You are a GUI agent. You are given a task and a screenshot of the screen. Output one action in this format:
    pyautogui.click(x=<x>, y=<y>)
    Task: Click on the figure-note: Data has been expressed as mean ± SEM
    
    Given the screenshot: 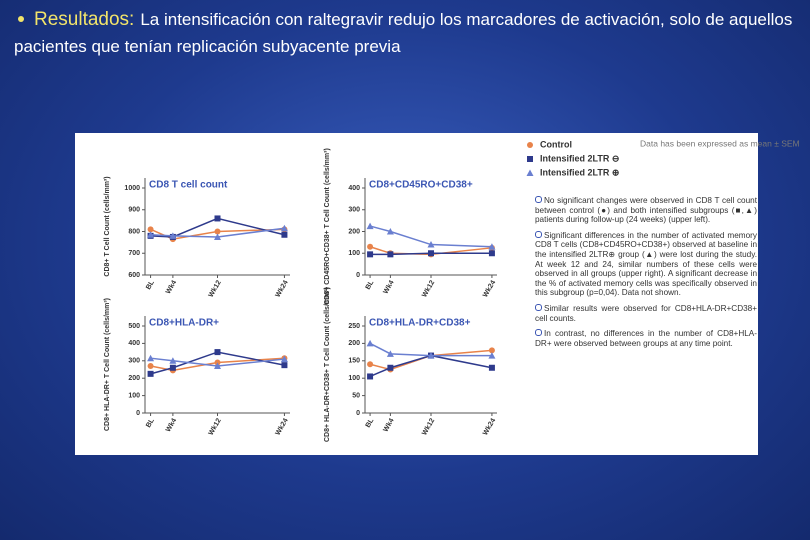 What is the action you would take?
    pyautogui.click(x=720, y=143)
    